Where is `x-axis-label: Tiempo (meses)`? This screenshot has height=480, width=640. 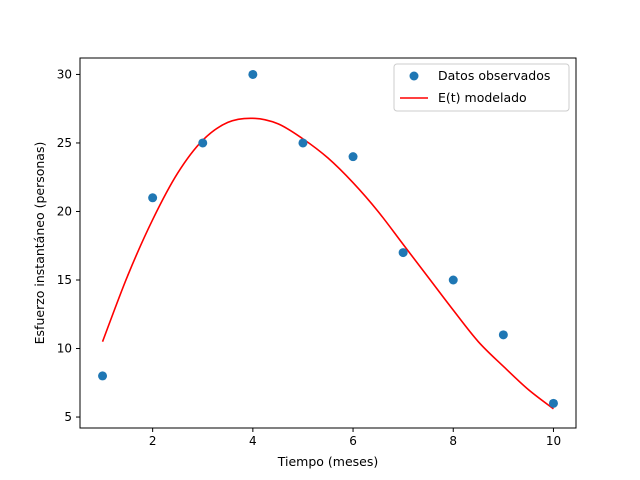 x-axis-label: Tiempo (meses) is located at coordinates (327, 461).